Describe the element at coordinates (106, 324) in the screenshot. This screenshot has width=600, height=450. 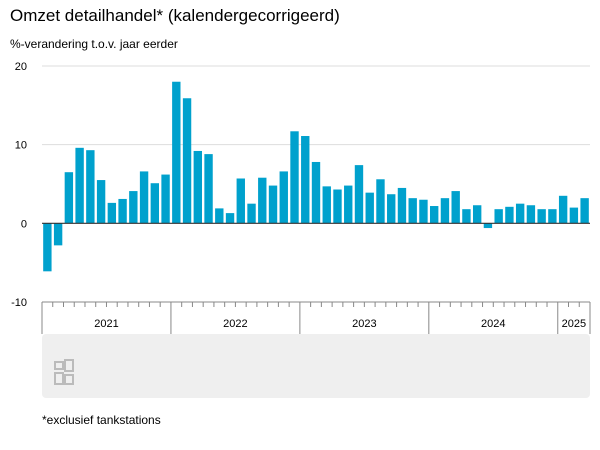
I see `year-label-2021: 2021` at that location.